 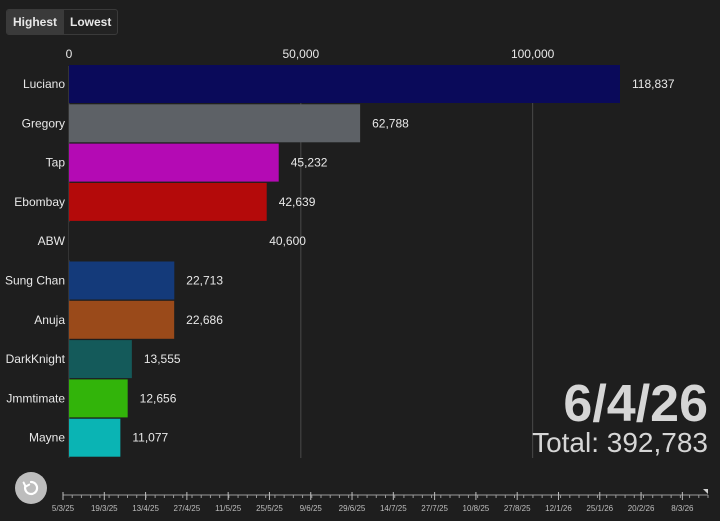 I want to click on value-label: 42,639, so click(x=297, y=202).